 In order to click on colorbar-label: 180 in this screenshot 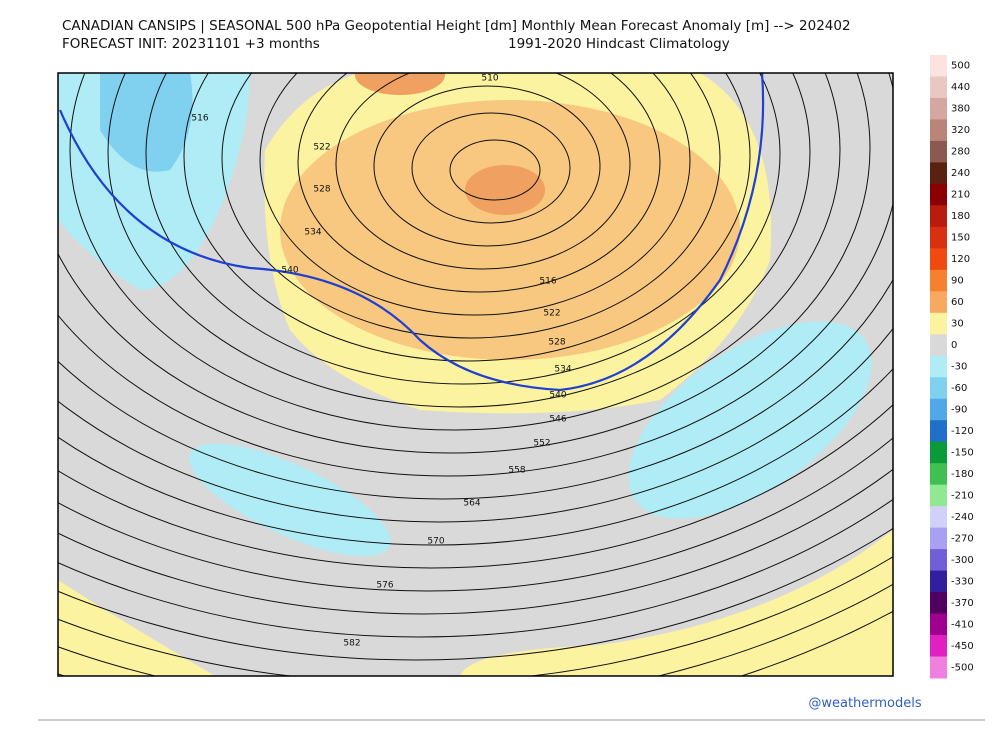, I will do `click(960, 216)`.